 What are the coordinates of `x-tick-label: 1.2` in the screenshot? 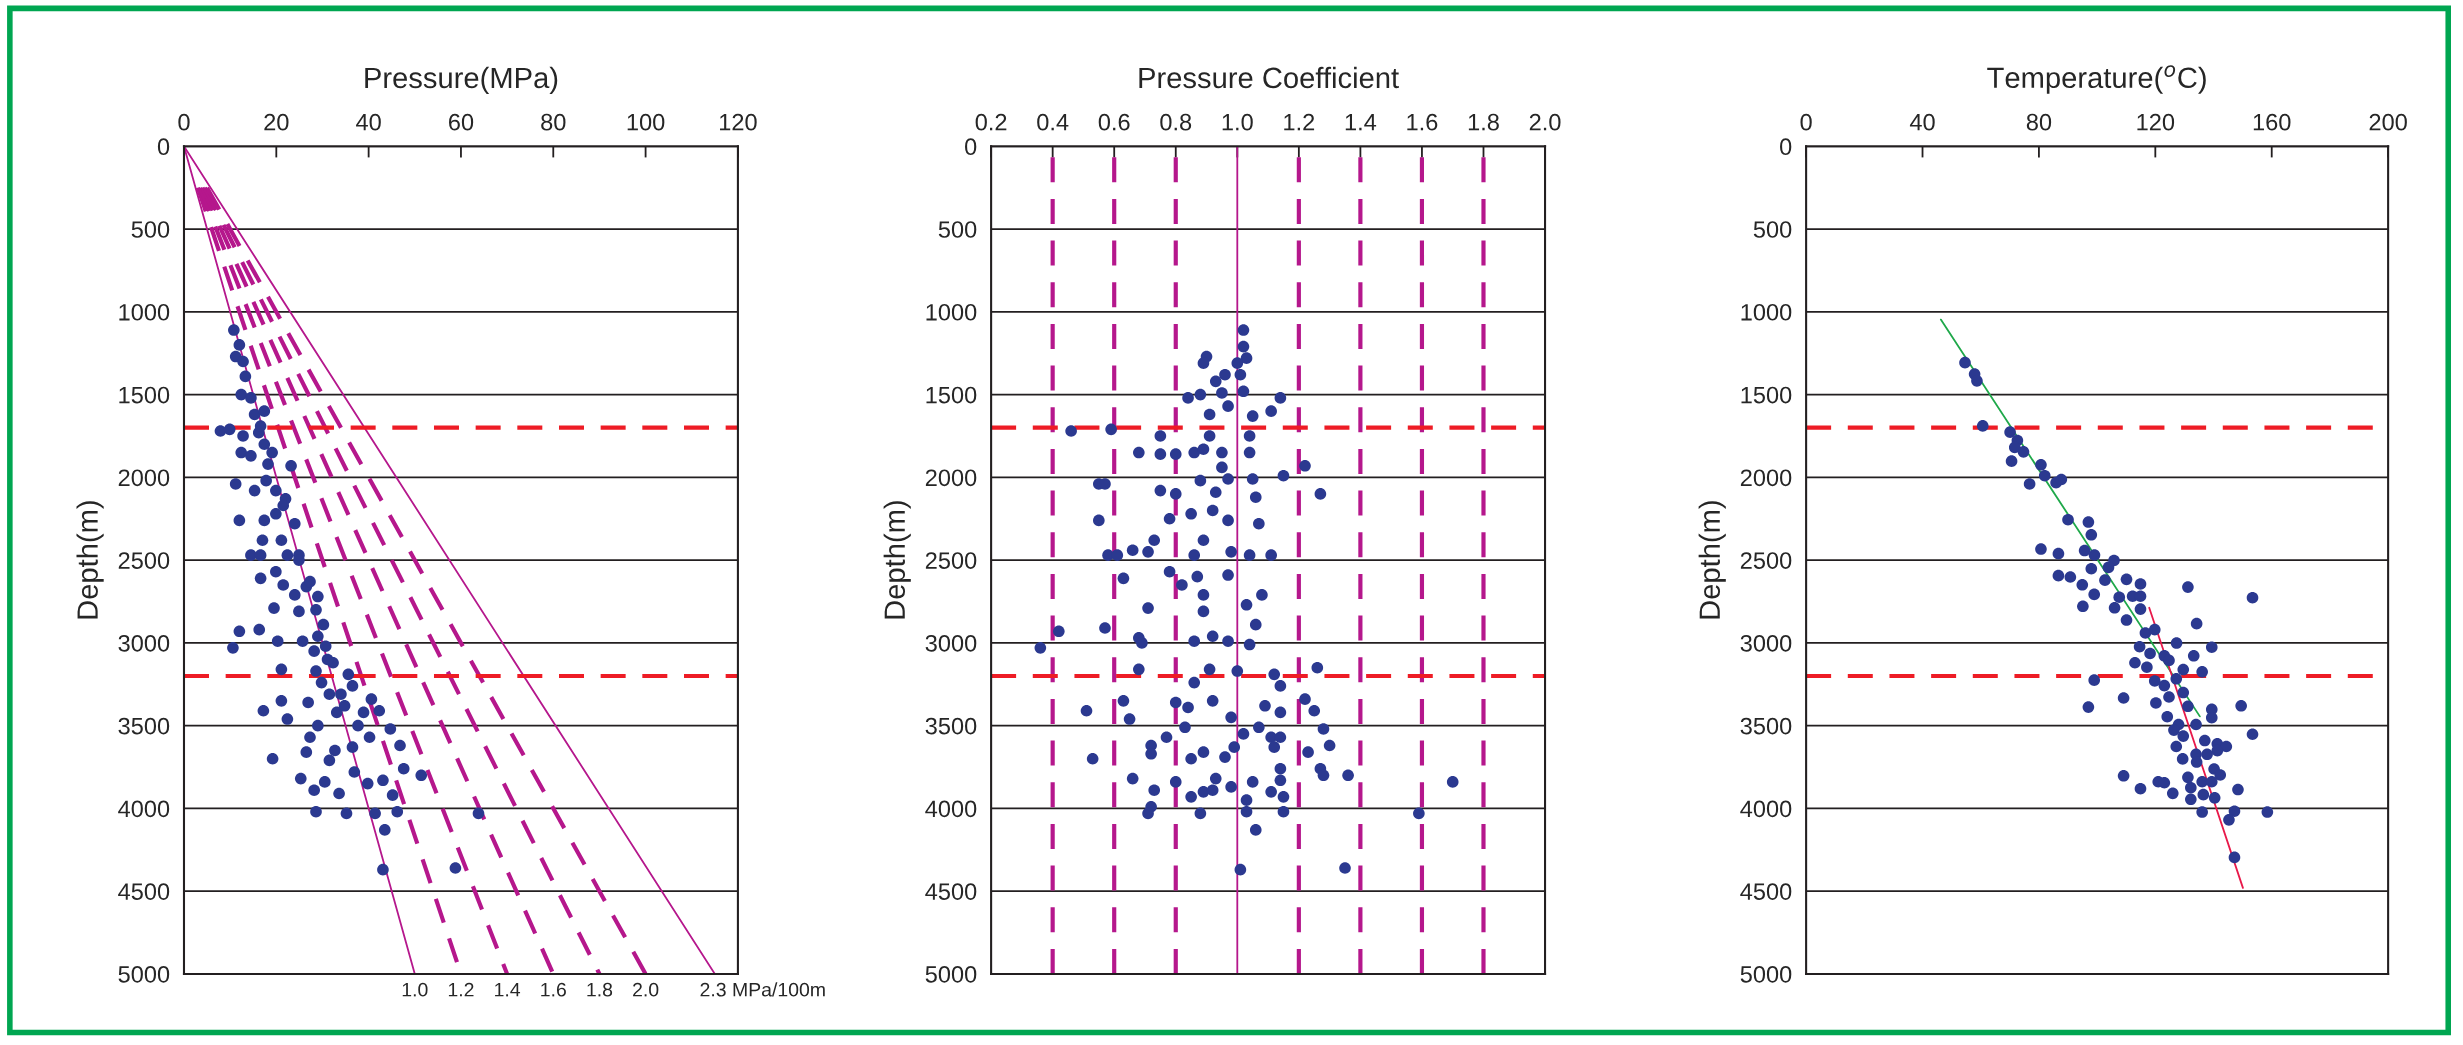 It's located at (1299, 122).